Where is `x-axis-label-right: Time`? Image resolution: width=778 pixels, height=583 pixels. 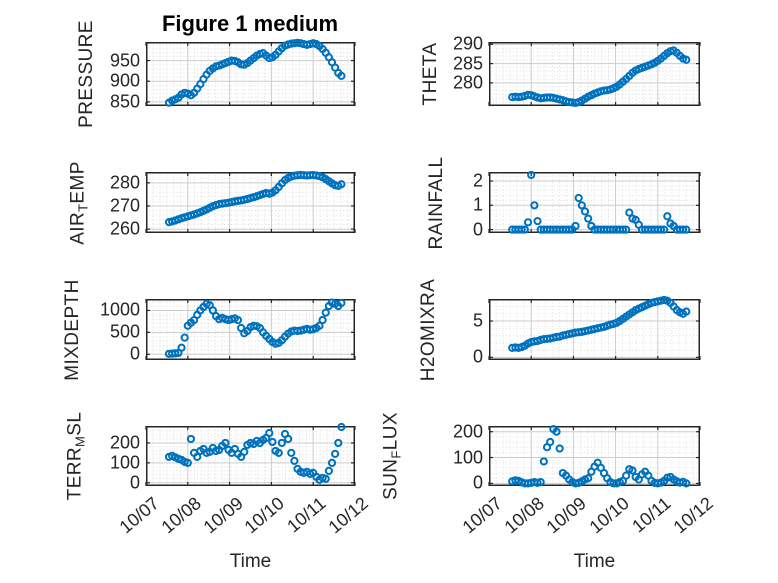
x-axis-label-right: Time is located at coordinates (594, 561).